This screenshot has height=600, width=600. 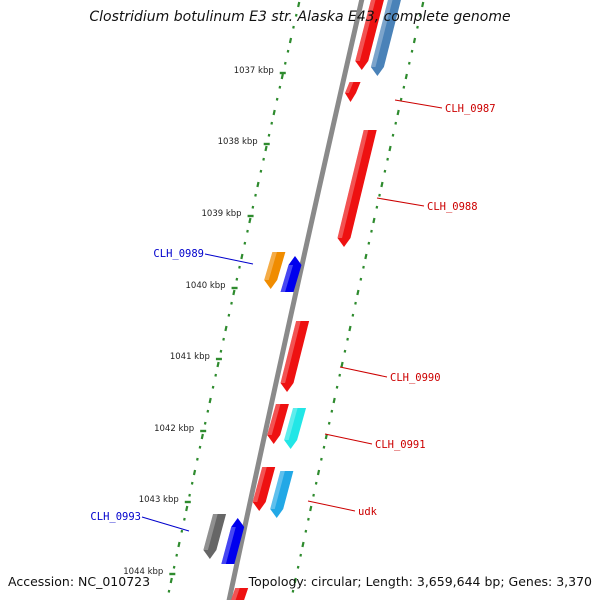 I want to click on gene-label-clh-0987: CLH_0987, so click(x=445, y=107).